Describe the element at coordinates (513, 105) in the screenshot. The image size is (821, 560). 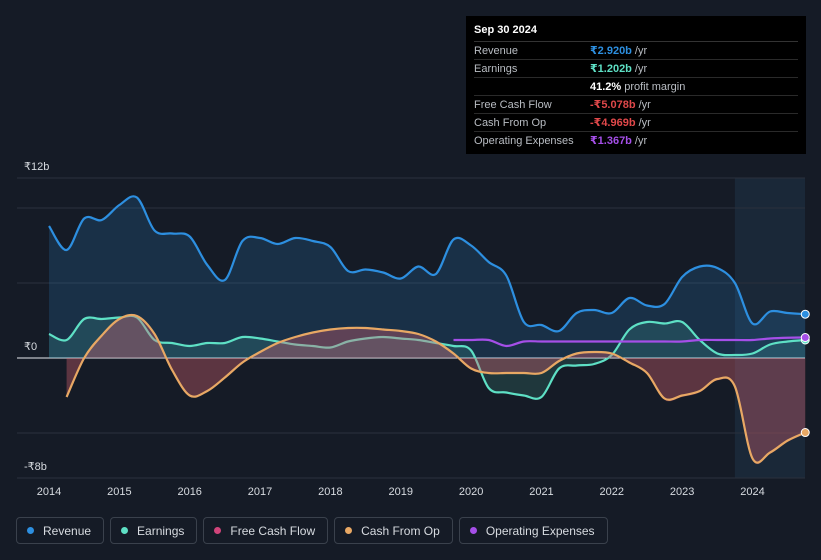
I see `tooltip-label: Free Cash Flow` at that location.